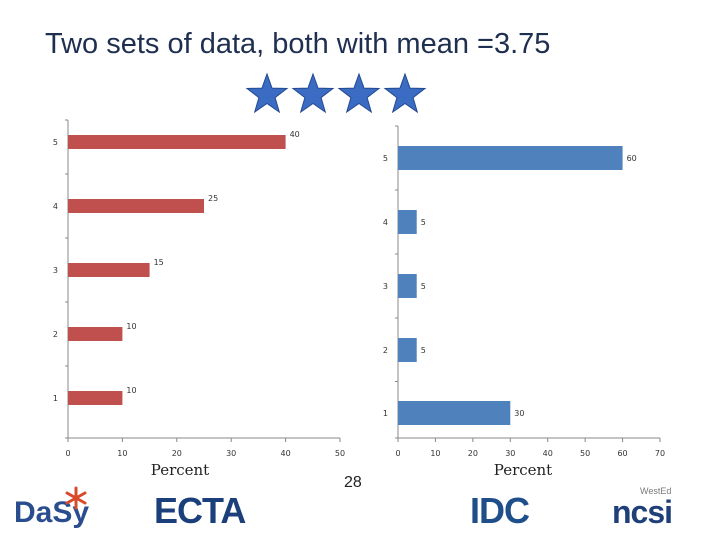 Image resolution: width=720 pixels, height=540 pixels. Describe the element at coordinates (632, 158) in the screenshot. I see `right-data-label: 60` at that location.